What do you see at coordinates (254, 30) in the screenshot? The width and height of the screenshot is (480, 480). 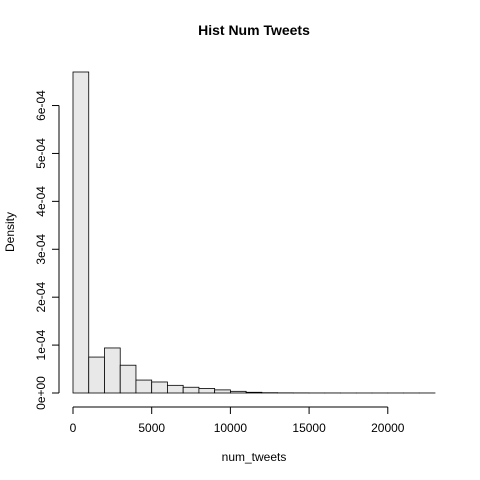 I see `chart-title: Hist Num Tweets` at bounding box center [254, 30].